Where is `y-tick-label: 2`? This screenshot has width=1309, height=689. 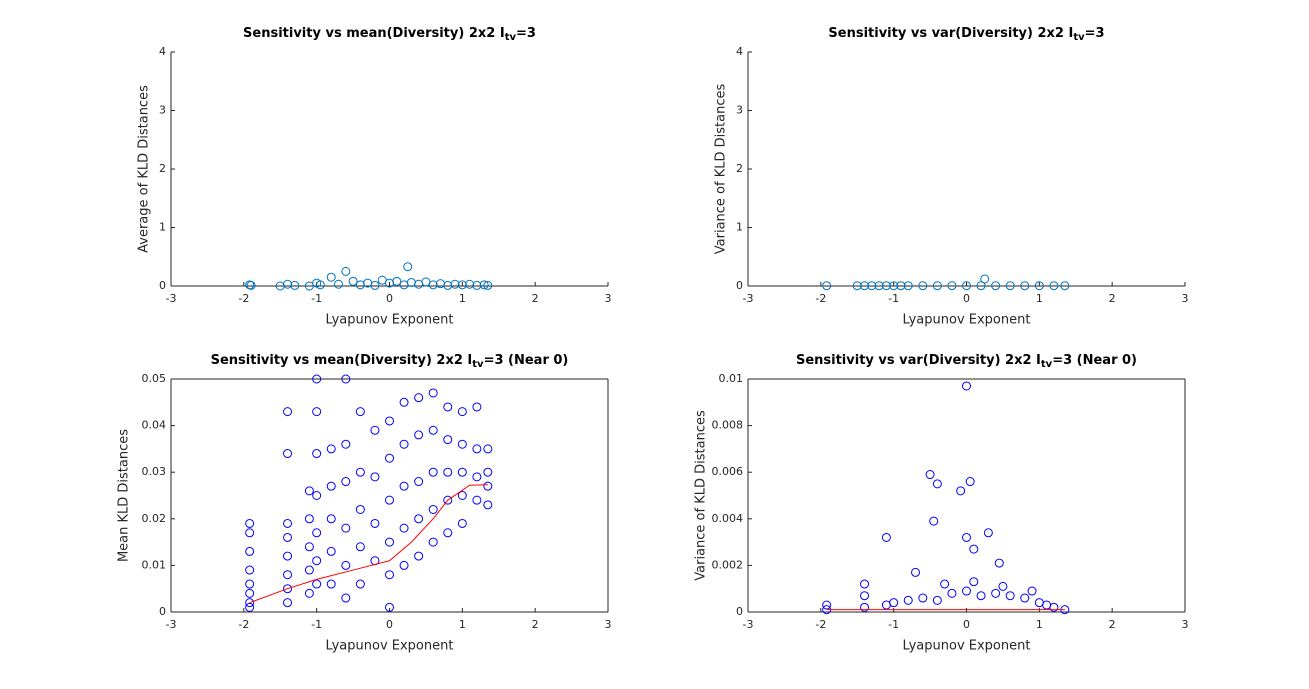
y-tick-label: 2 is located at coordinates (739, 168).